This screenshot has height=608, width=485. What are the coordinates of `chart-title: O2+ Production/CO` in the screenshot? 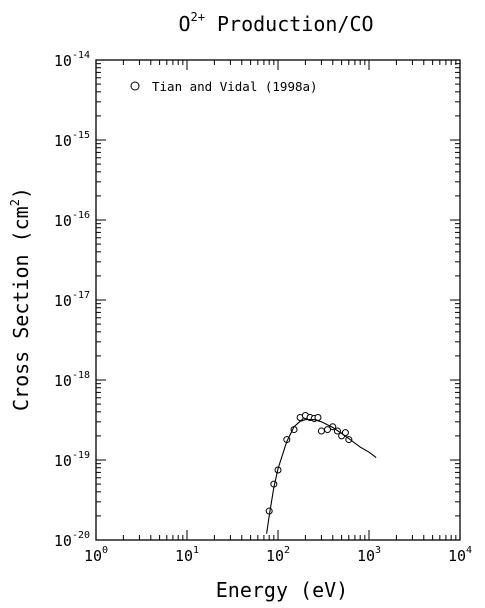 It's located at (275, 23).